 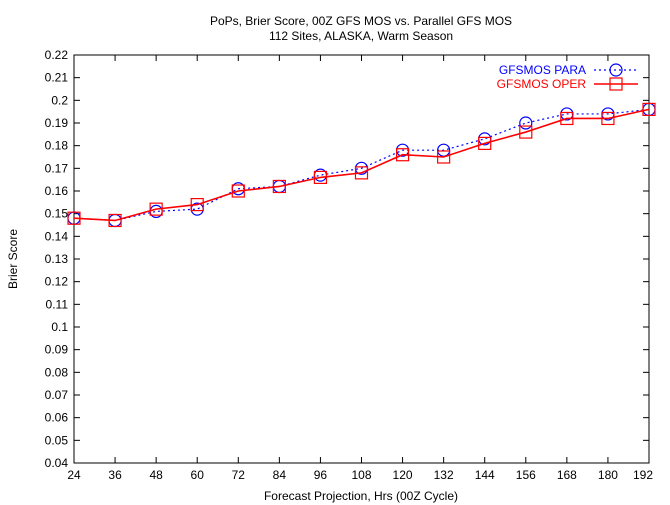 What do you see at coordinates (57, 123) in the screenshot?
I see `y-tick-label: 0.19` at bounding box center [57, 123].